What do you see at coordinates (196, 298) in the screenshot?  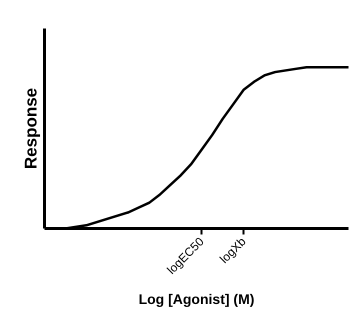 I see `x-axis-title: Log [Agonist] (M)` at bounding box center [196, 298].